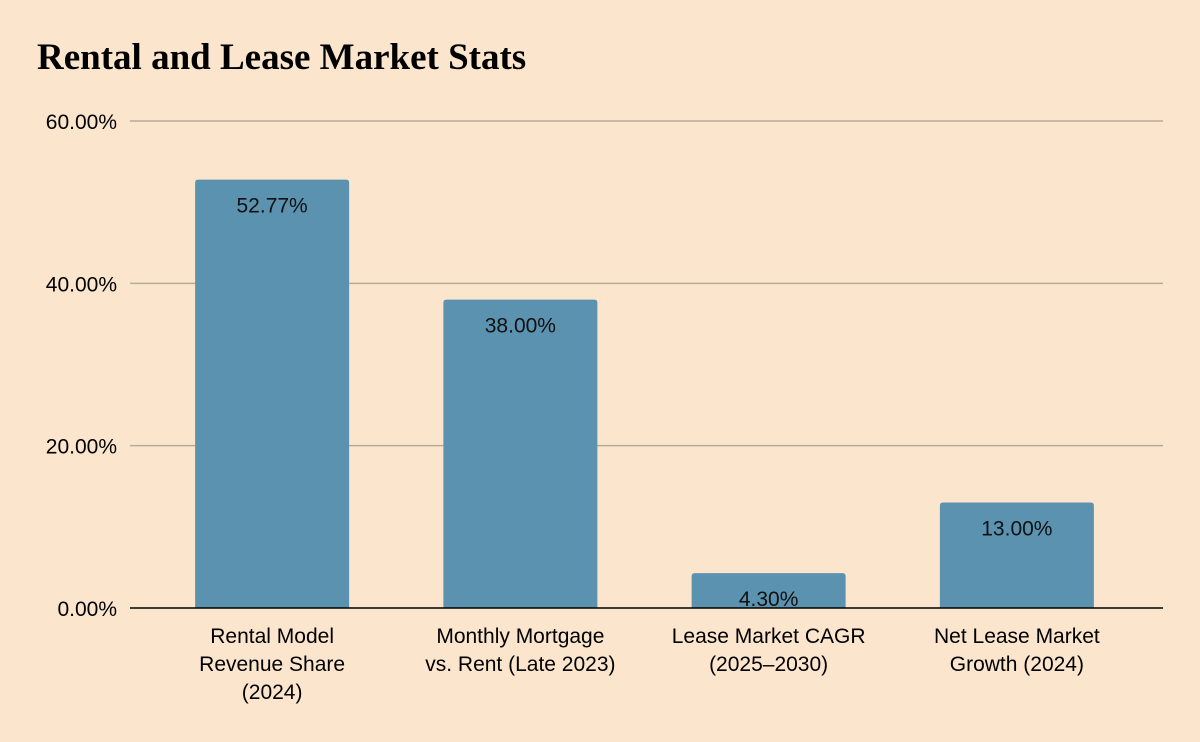 Image resolution: width=1200 pixels, height=742 pixels. What do you see at coordinates (520, 650) in the screenshot?
I see `x-tick-label: Monthly Mortgage vs. Rent (Late 2023)` at bounding box center [520, 650].